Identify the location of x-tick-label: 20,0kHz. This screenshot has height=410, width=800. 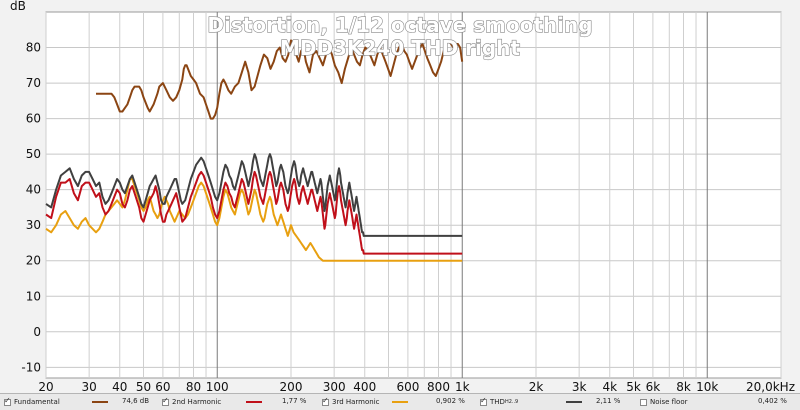
(770, 386).